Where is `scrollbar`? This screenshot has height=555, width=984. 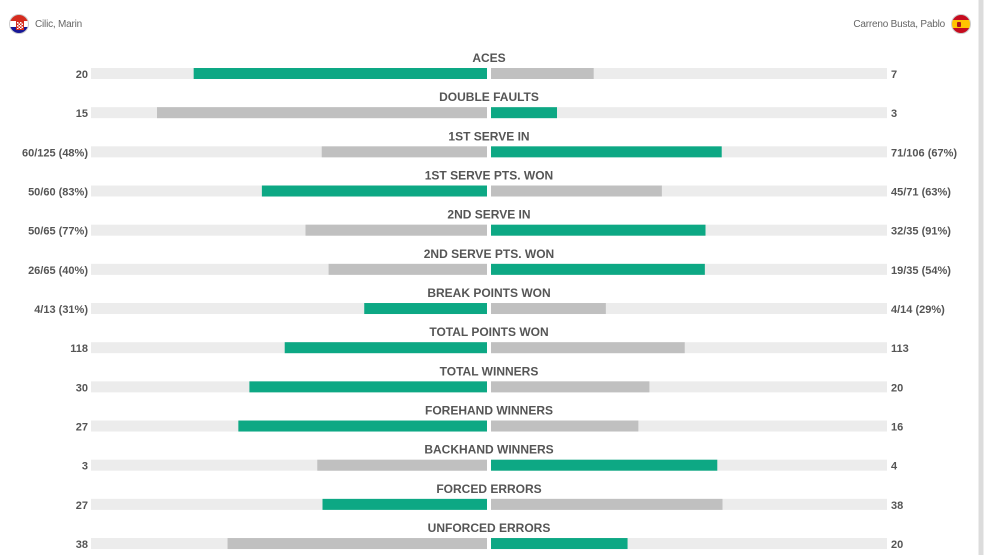
scrollbar is located at coordinates (981, 277).